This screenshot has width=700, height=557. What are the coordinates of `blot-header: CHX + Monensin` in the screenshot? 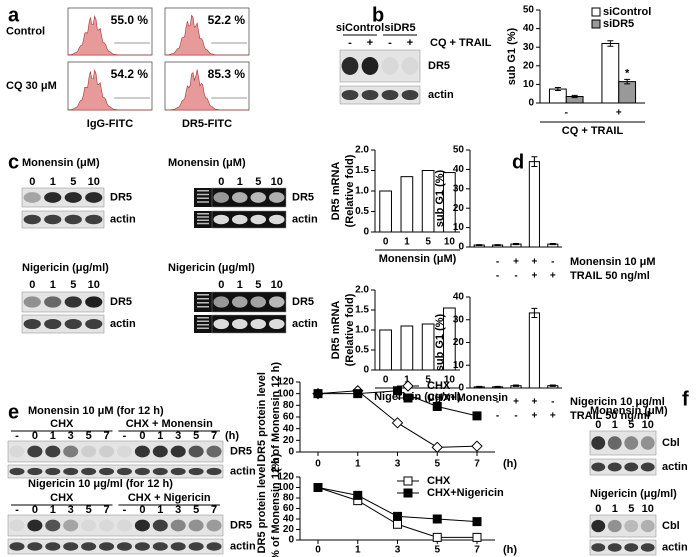 It's located at (169, 424).